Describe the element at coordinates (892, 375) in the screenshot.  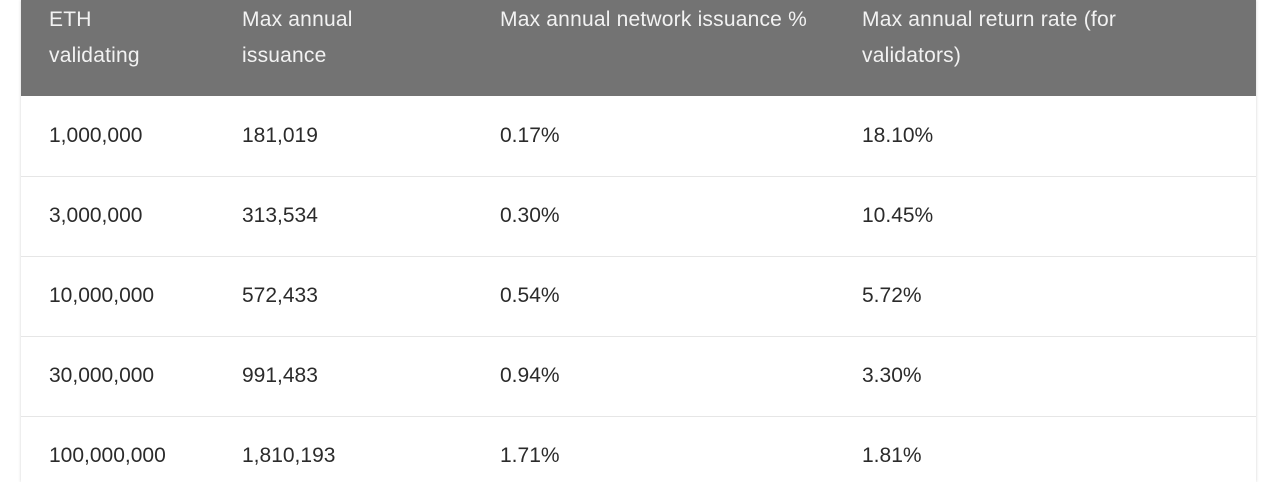
I see `cell-return-rate: 3.30%` at that location.